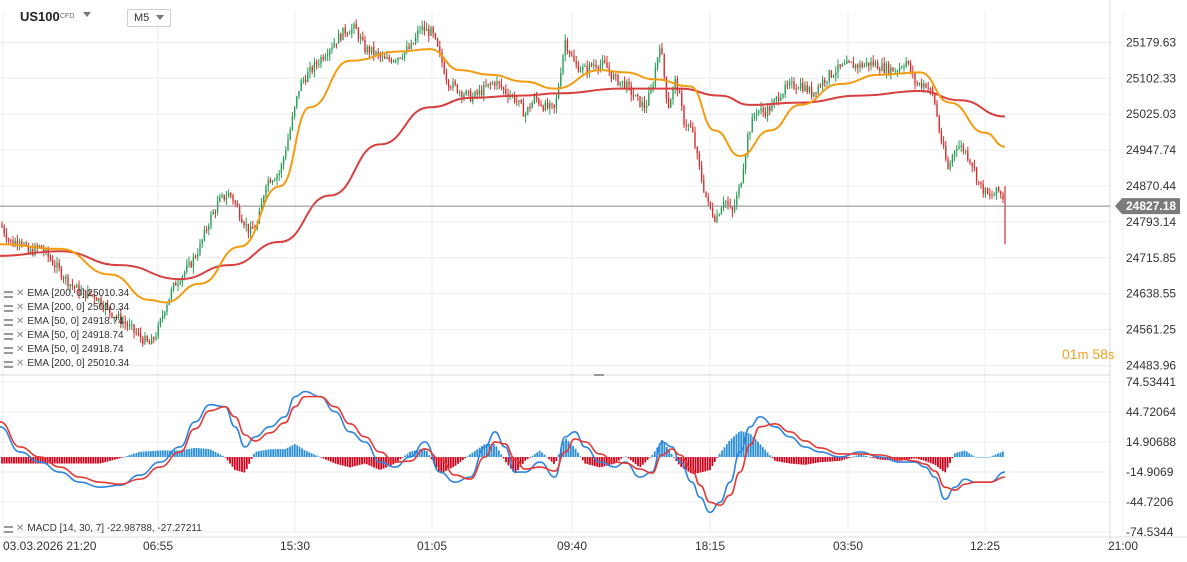 The width and height of the screenshot is (1187, 562). What do you see at coordinates (149, 18) in the screenshot?
I see `timeframe-select: M5` at bounding box center [149, 18].